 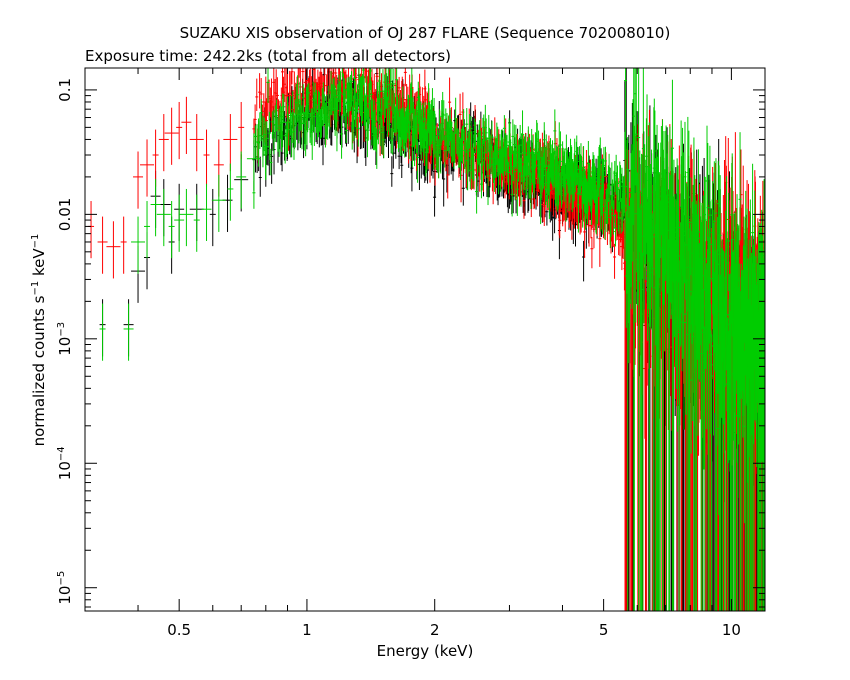 What do you see at coordinates (731, 630) in the screenshot?
I see `x-tick-label: 10` at bounding box center [731, 630].